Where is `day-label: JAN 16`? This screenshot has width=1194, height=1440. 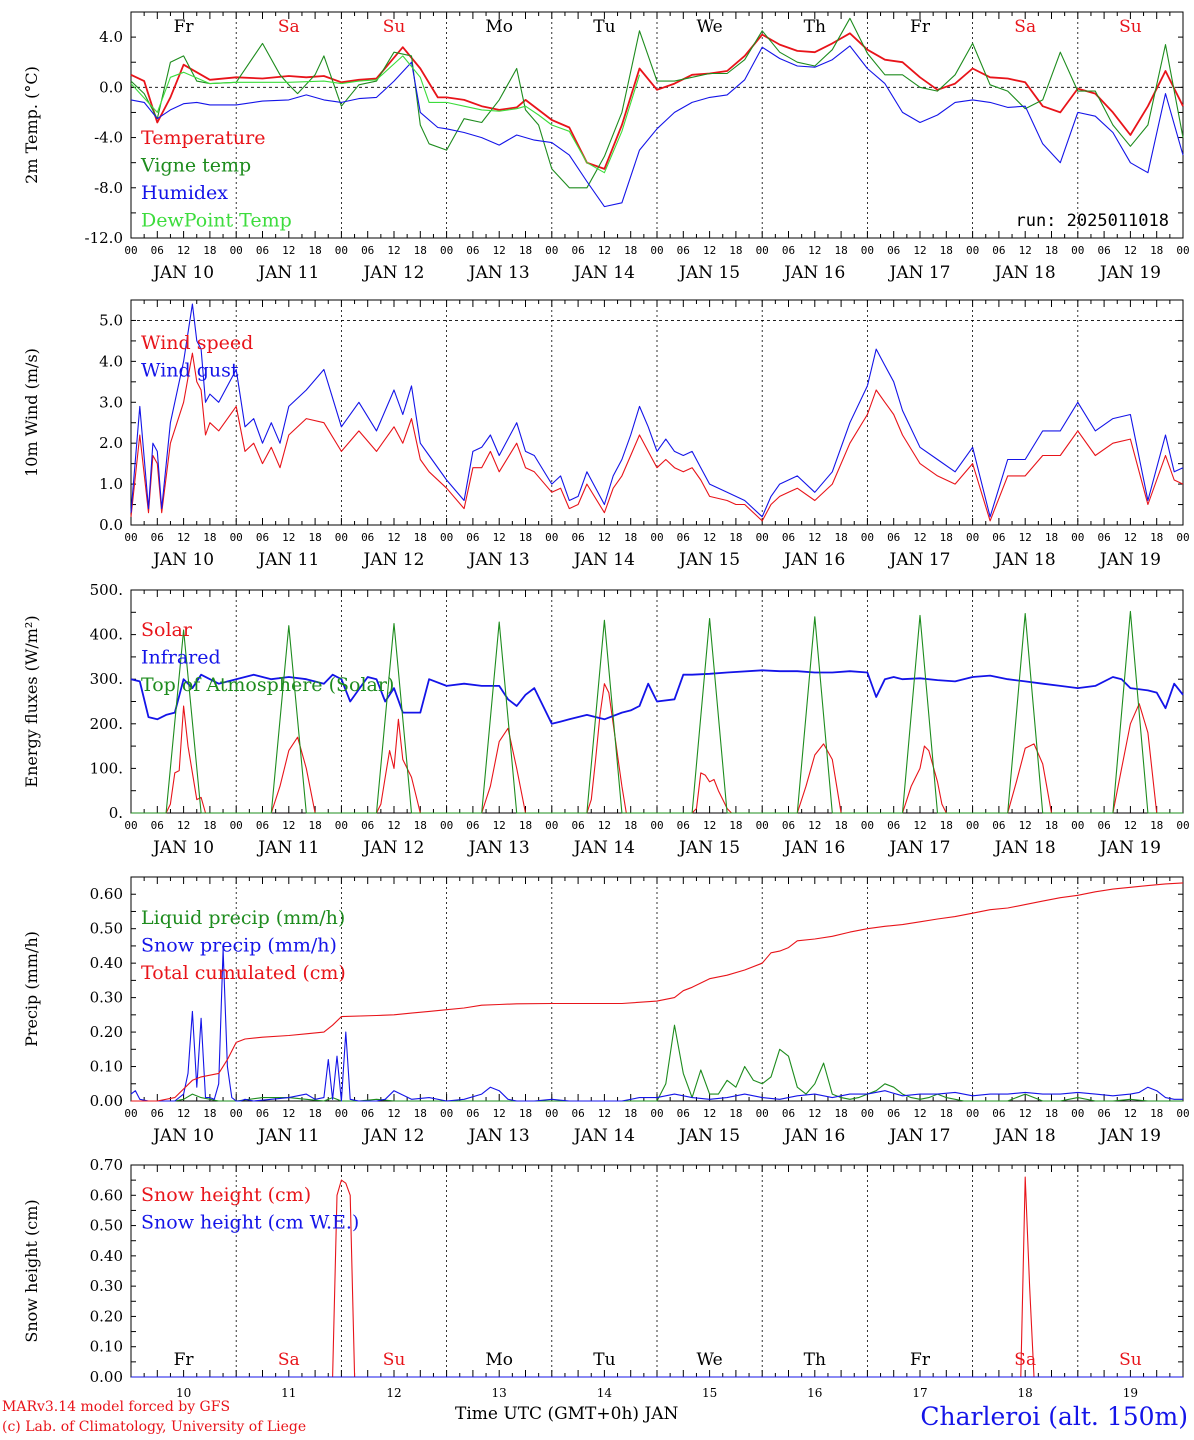 day-label: JAN 16 is located at coordinates (813, 1136).